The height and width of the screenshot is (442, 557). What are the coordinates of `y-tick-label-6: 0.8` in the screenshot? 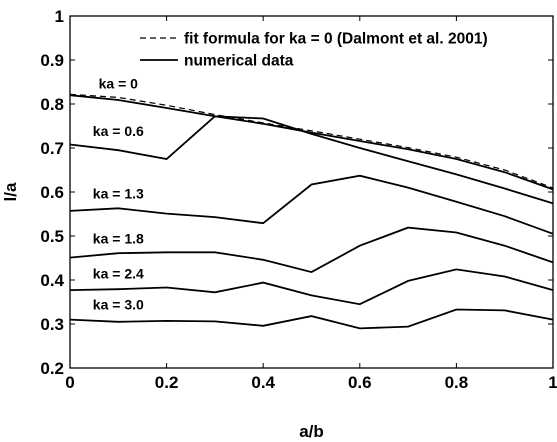 It's located at (52, 104).